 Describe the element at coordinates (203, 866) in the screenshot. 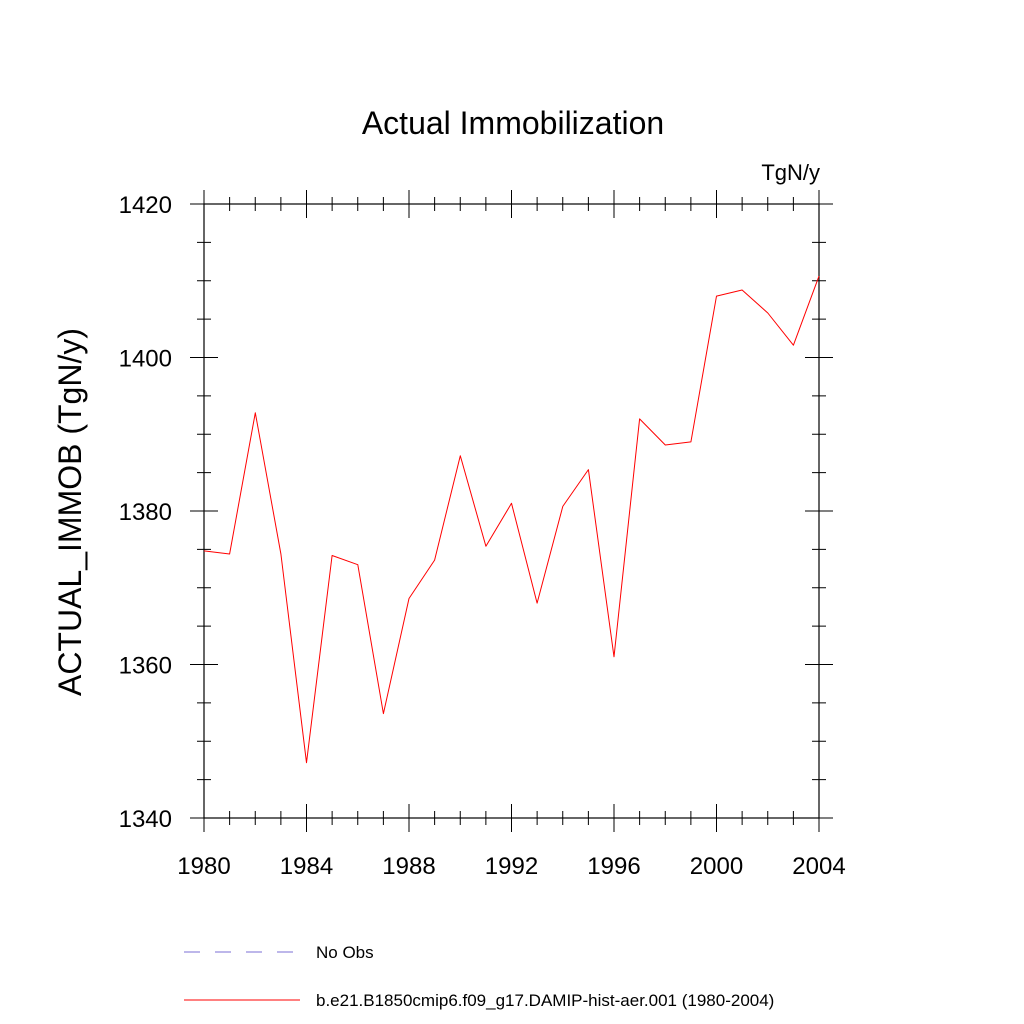

I see `x-tick-label: 1980` at that location.